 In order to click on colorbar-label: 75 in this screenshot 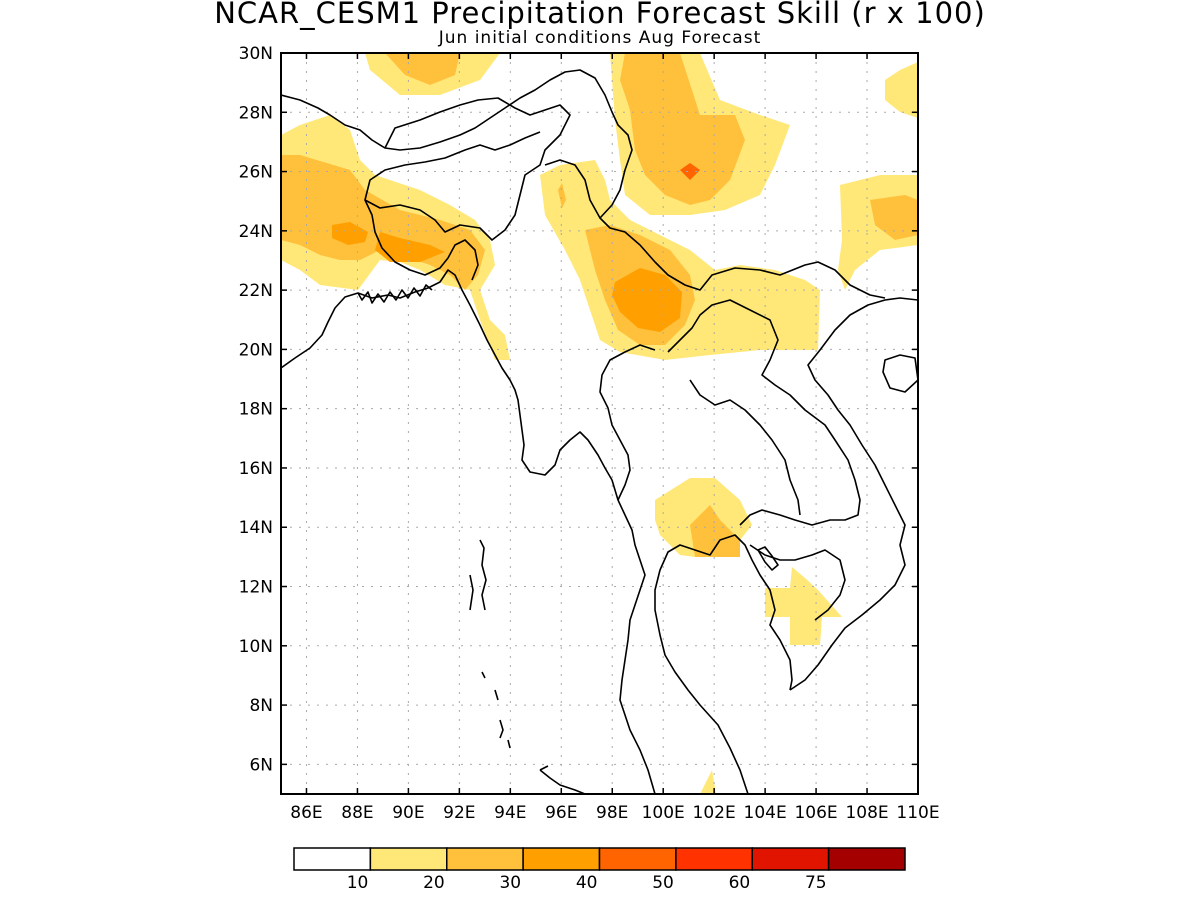, I will do `click(816, 883)`.